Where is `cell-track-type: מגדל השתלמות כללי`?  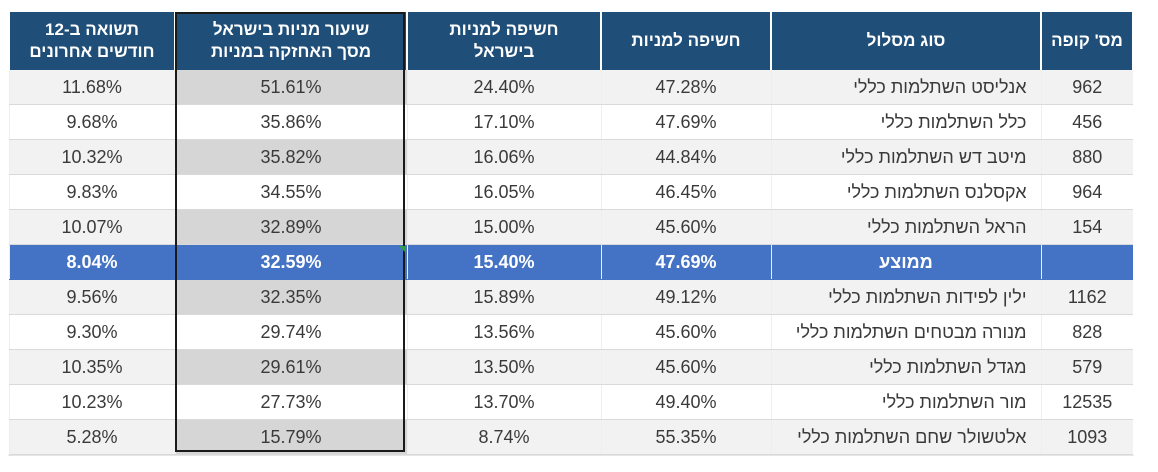 cell-track-type: מגדל השתלמות כללי is located at coordinates (905, 367).